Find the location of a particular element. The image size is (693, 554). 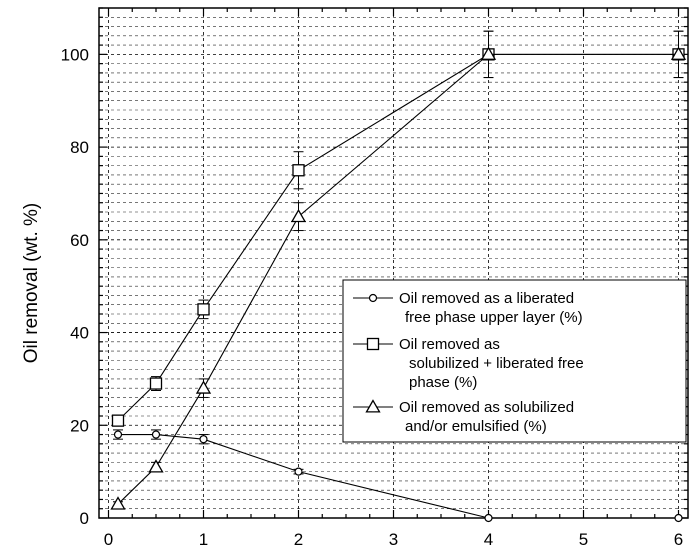

x-tick-label: 3 is located at coordinates (393, 539).